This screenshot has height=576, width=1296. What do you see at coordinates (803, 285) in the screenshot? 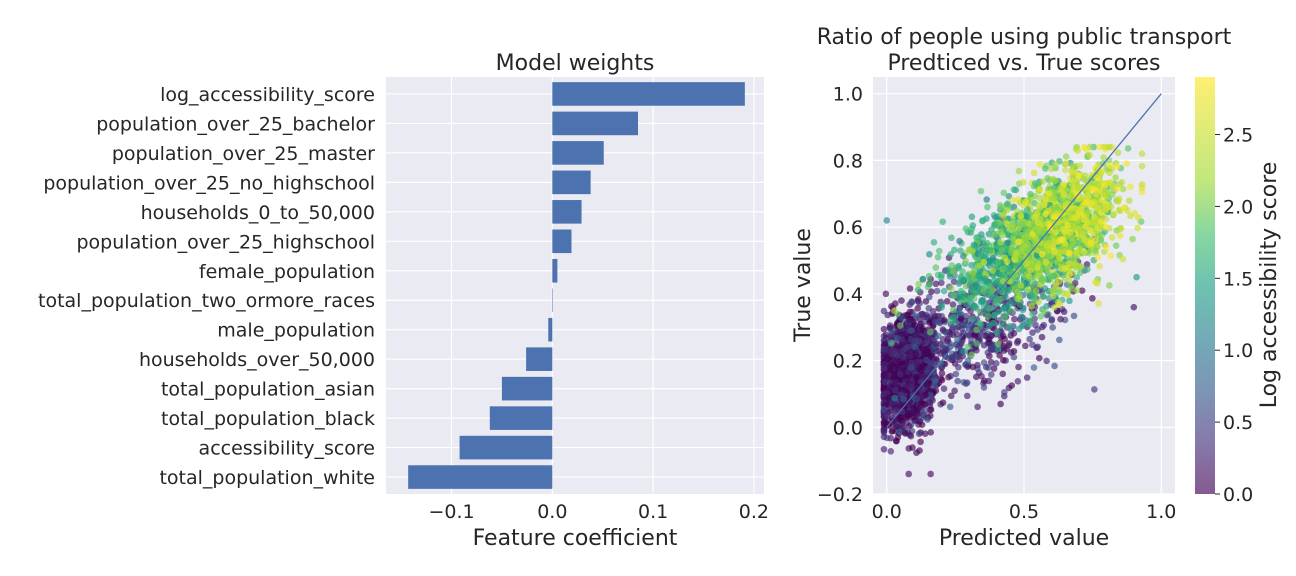
I see `scatter-y-axis-label: True value` at bounding box center [803, 285].